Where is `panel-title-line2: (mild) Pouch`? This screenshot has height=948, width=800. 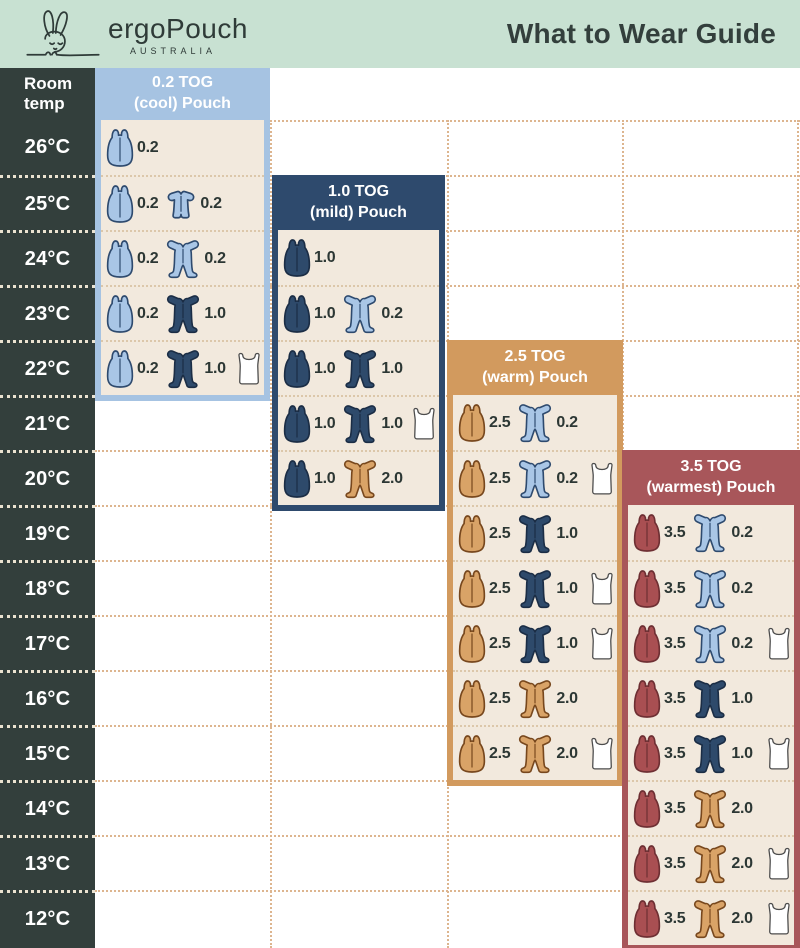 panel-title-line2: (mild) Pouch is located at coordinates (358, 212).